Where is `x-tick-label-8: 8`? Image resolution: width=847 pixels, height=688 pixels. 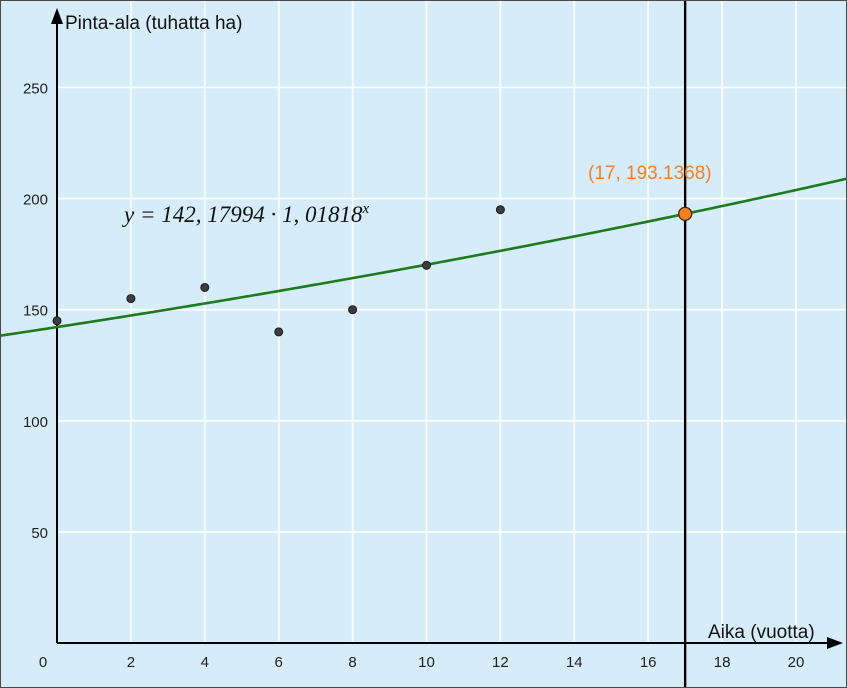
x-tick-label-8: 8 is located at coordinates (352, 662).